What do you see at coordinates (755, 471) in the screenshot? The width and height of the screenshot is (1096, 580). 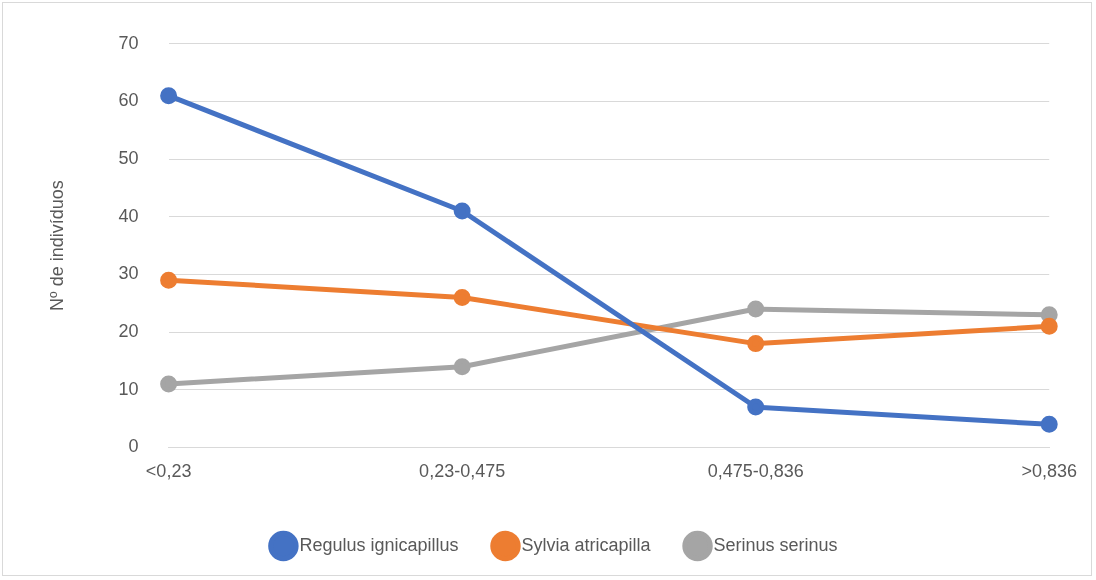 I see `x-tick-label: 0,475-0,836` at bounding box center [755, 471].